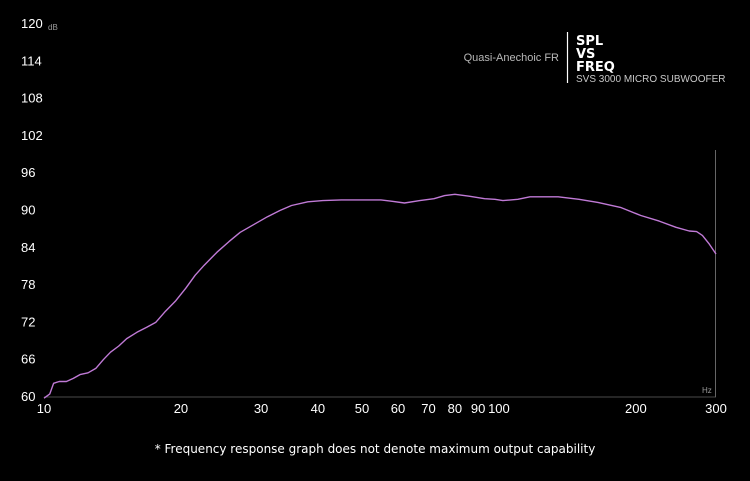  I want to click on y-tick-label: 102, so click(32, 135).